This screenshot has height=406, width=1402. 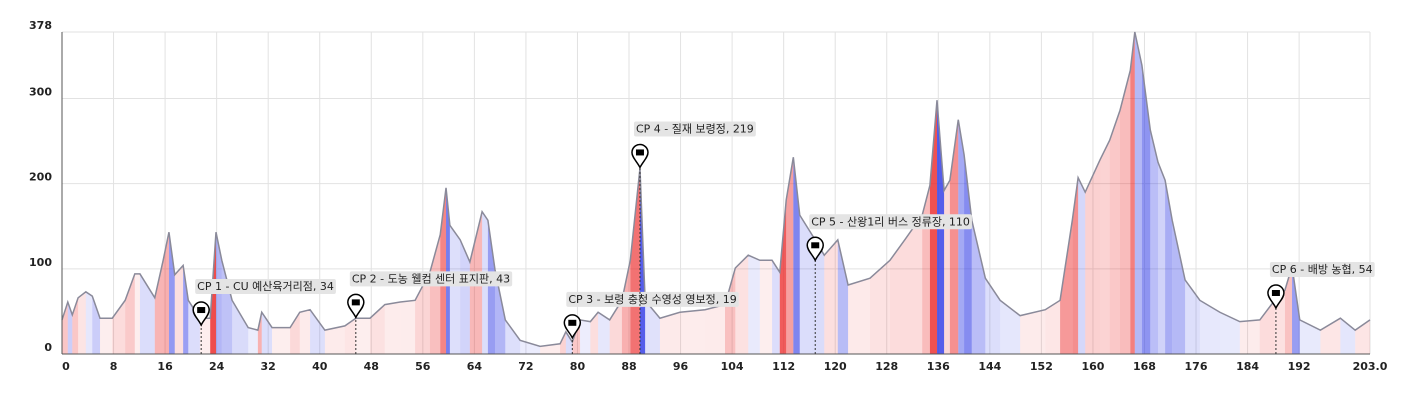 I want to click on x-tick-label: 128, so click(x=886, y=366).